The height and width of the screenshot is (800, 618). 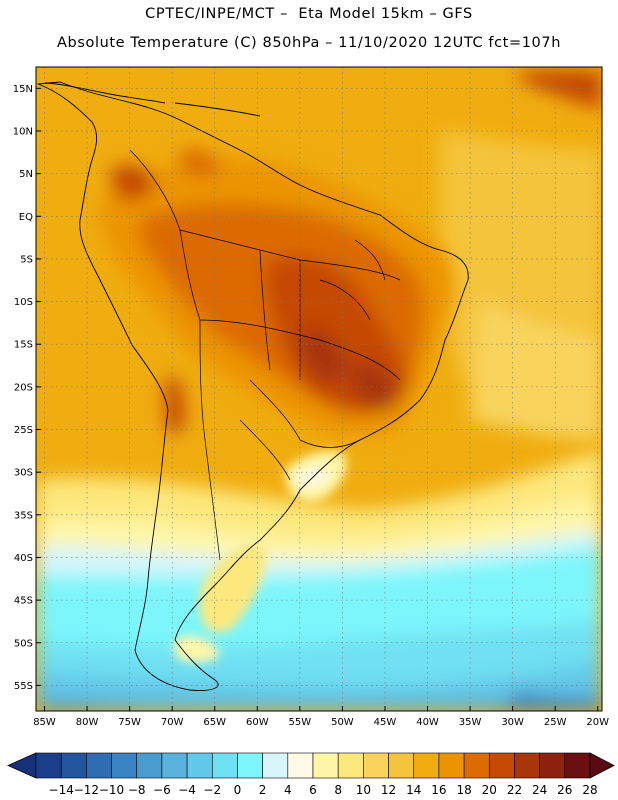 I want to click on colorbar-label: 12, so click(x=388, y=790).